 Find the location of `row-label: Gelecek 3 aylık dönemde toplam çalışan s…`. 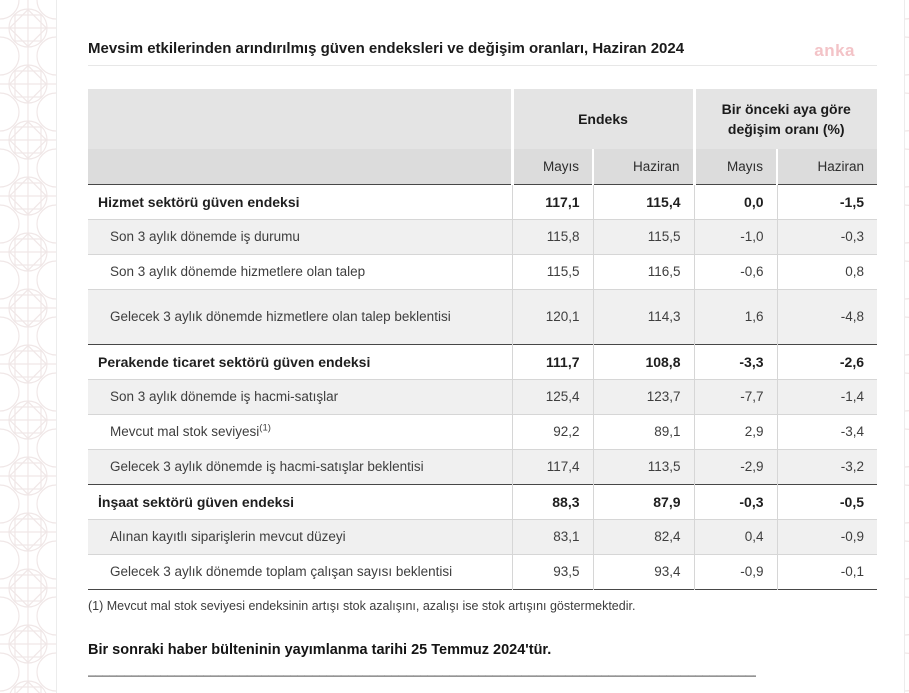

row-label: Gelecek 3 aylık dönemde toplam çalışan s… is located at coordinates (300, 571).